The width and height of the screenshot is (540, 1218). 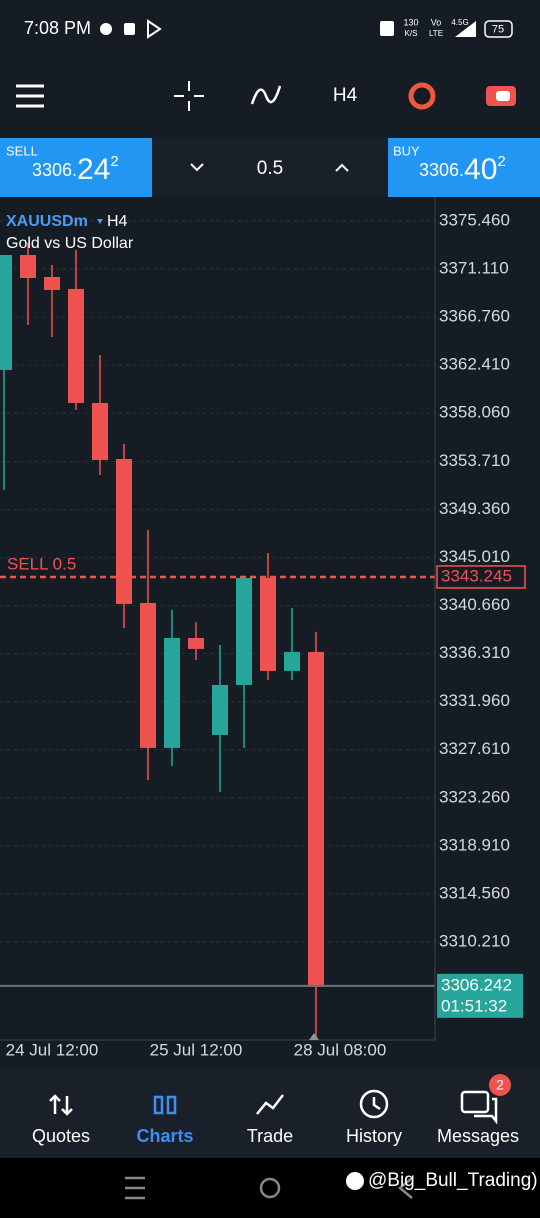 What do you see at coordinates (474, 604) in the screenshot?
I see `y-tick-label: 3340.660` at bounding box center [474, 604].